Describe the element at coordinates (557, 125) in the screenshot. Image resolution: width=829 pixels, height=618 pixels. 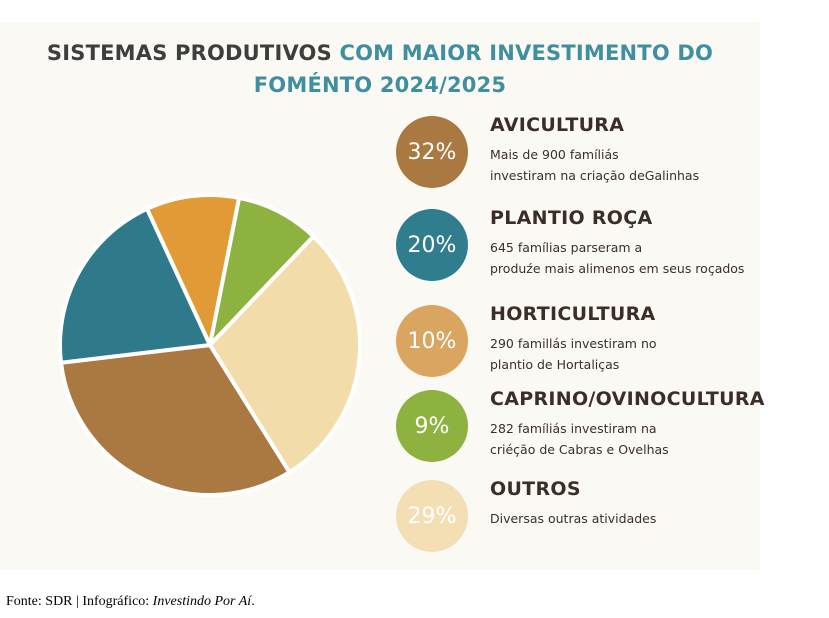
I see `legend-label: AVICULTURA` at that location.